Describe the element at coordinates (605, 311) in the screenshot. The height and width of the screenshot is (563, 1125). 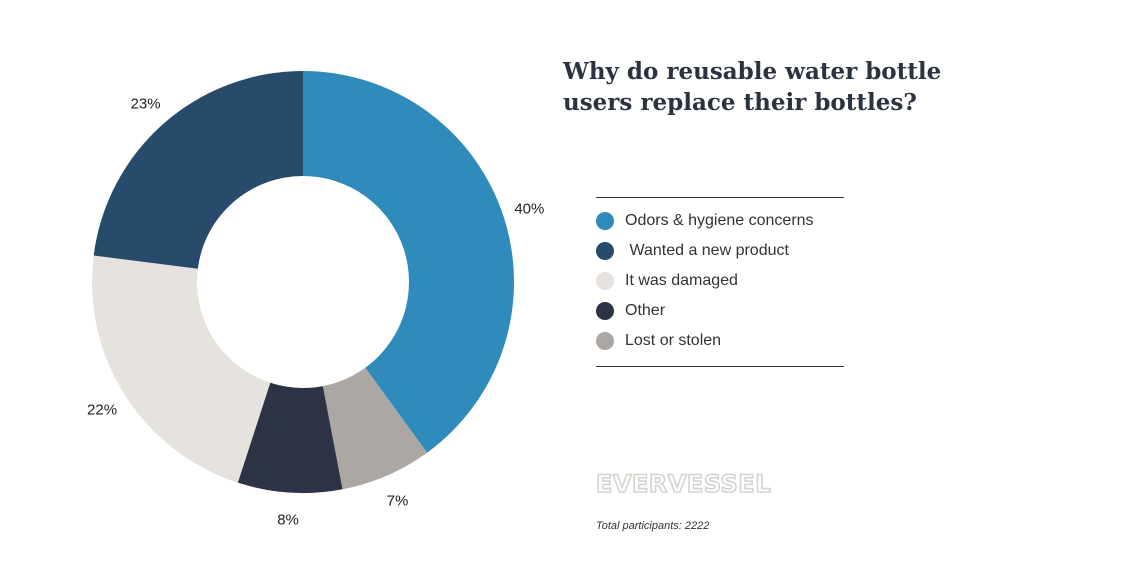
I see `legend-swatch-other` at that location.